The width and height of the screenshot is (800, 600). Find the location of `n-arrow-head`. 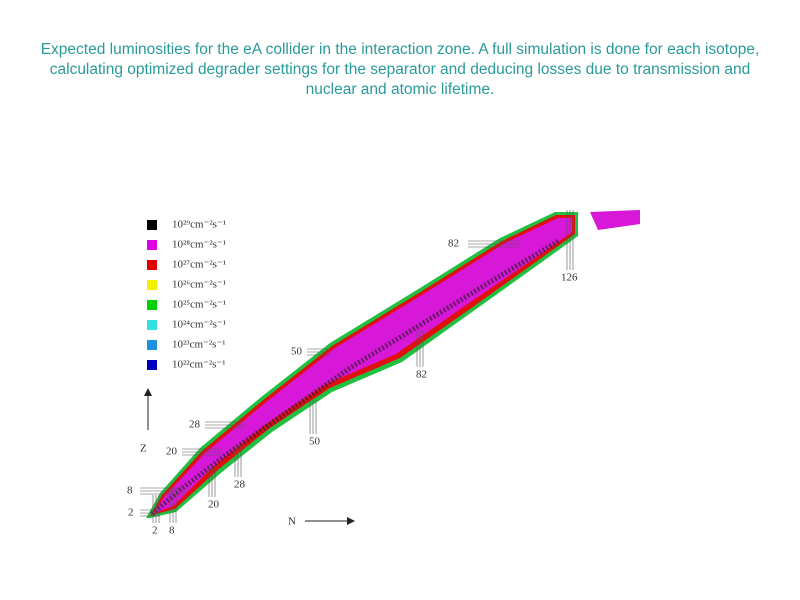

n-arrow-head is located at coordinates (351, 521).